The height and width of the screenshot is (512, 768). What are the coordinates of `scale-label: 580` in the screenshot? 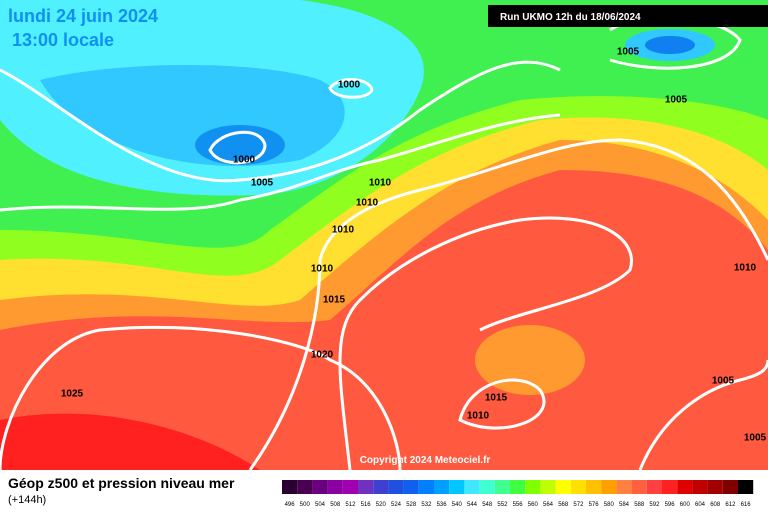 It's located at (609, 505).